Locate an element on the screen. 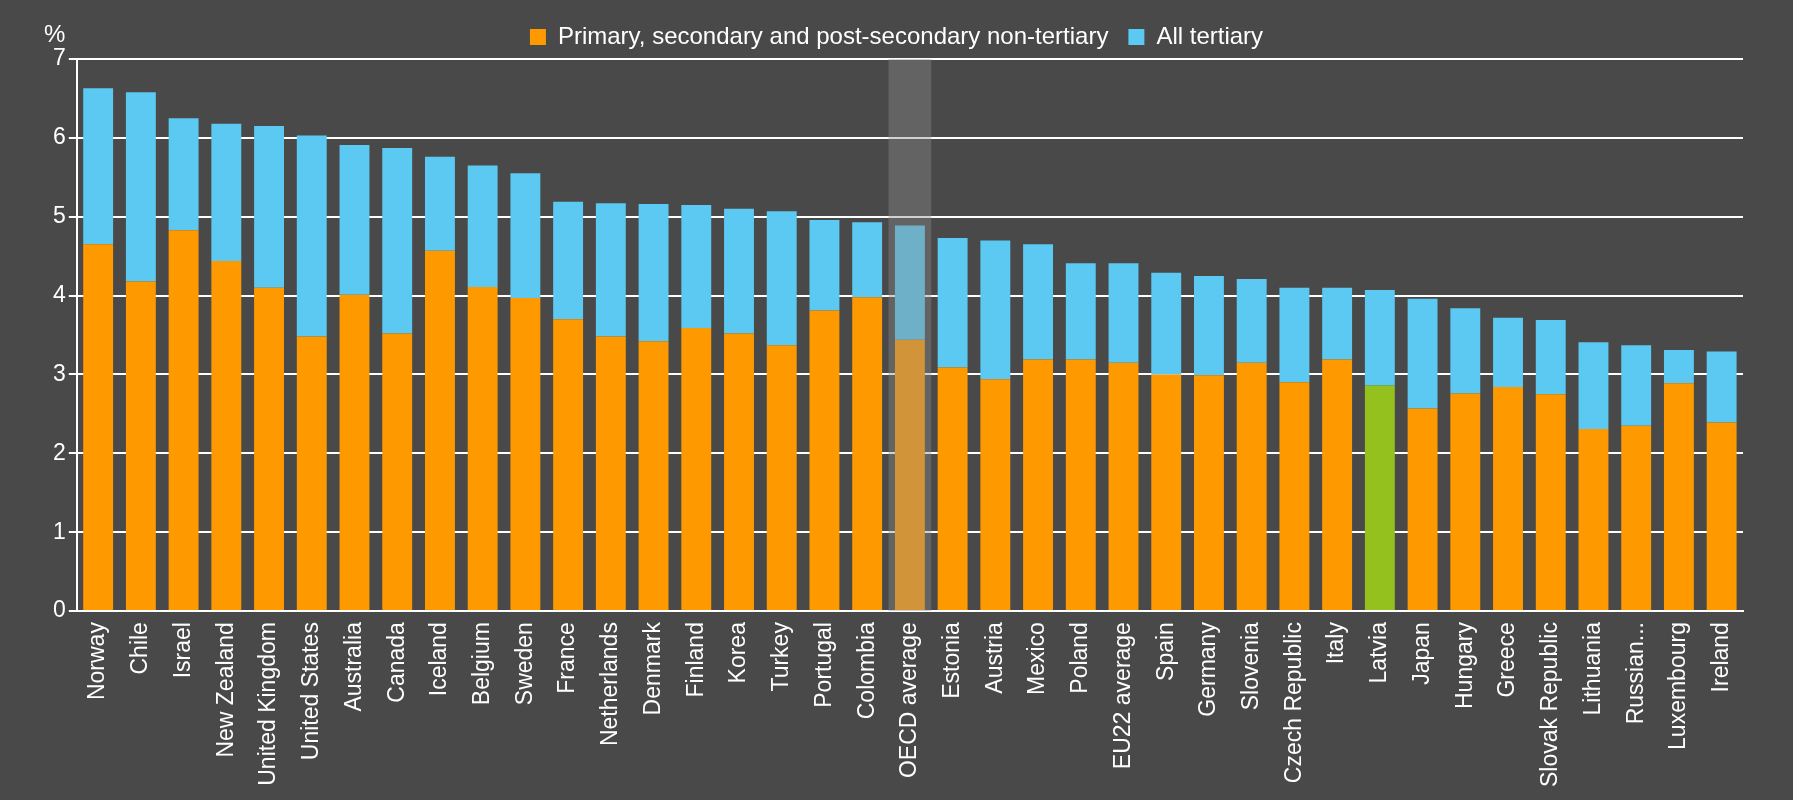 Image resolution: width=1793 pixels, height=800 pixels. x-tick-label: Turkey is located at coordinates (780, 656).